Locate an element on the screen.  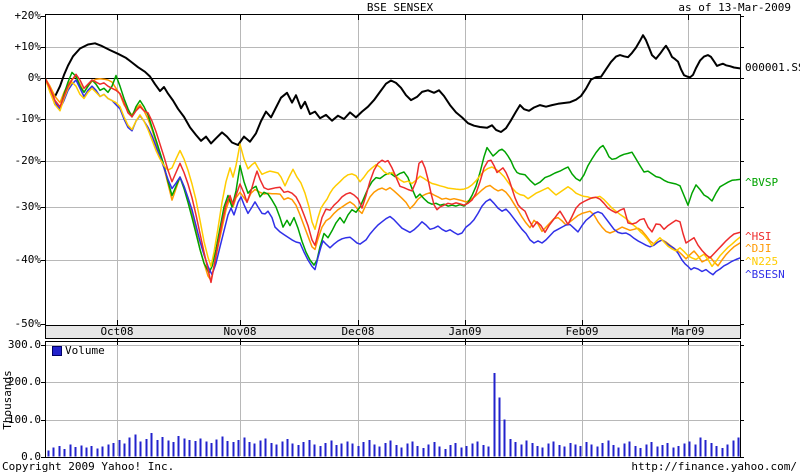
percent-axis-label: 0% is located at coordinates (34, 77).